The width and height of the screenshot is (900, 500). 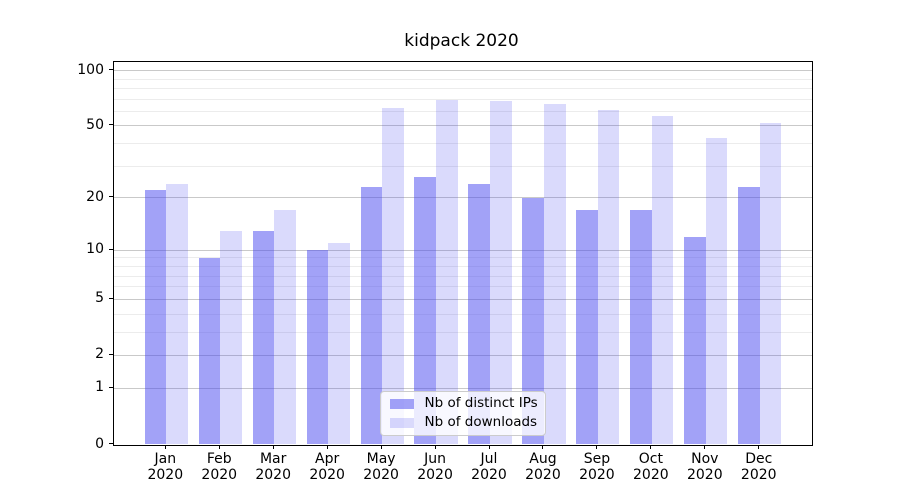 I want to click on x-tick-month: Jun, so click(x=435, y=459).